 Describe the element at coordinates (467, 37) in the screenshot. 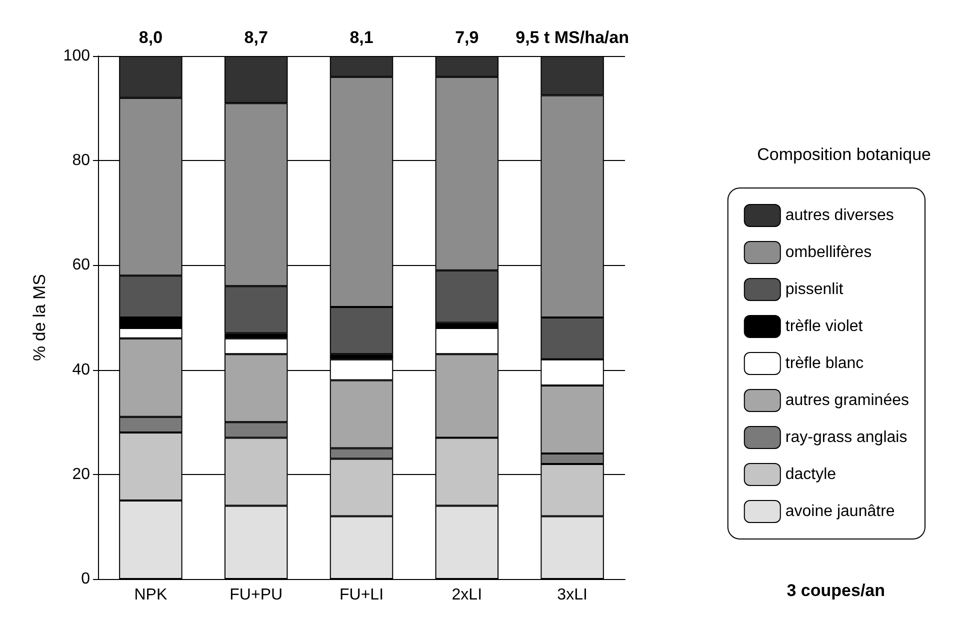

I see `annotation: 7,9` at that location.